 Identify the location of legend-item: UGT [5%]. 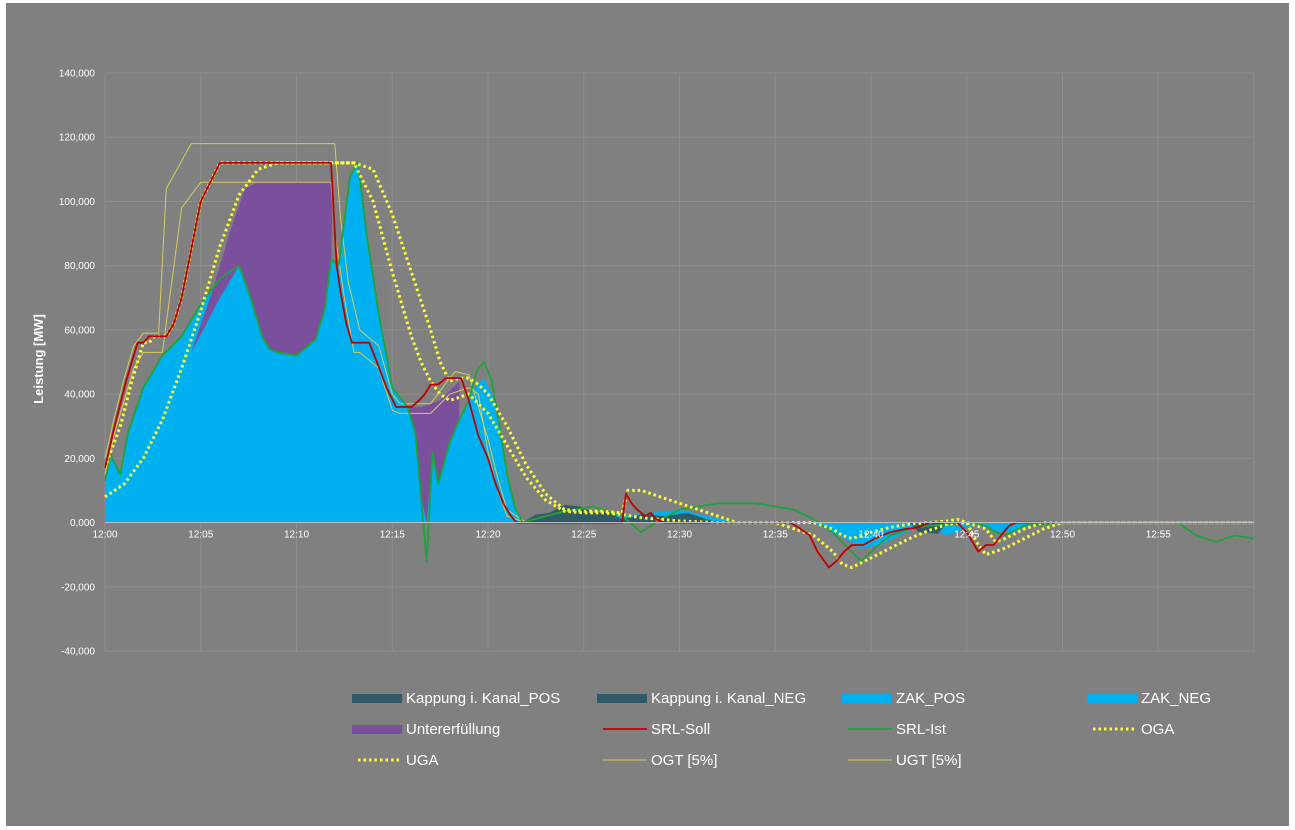
(956, 760).